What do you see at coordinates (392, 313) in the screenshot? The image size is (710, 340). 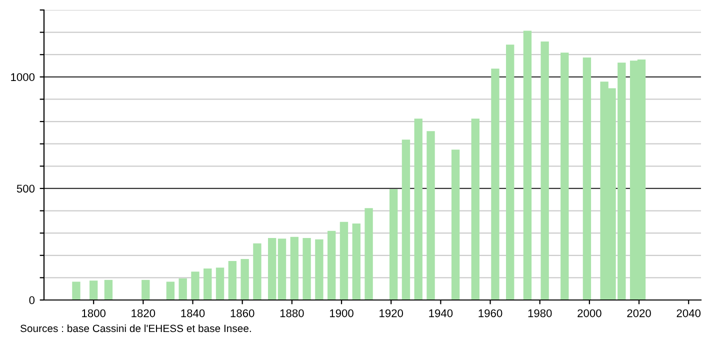 I see `x-tick-label: 1920` at bounding box center [392, 313].